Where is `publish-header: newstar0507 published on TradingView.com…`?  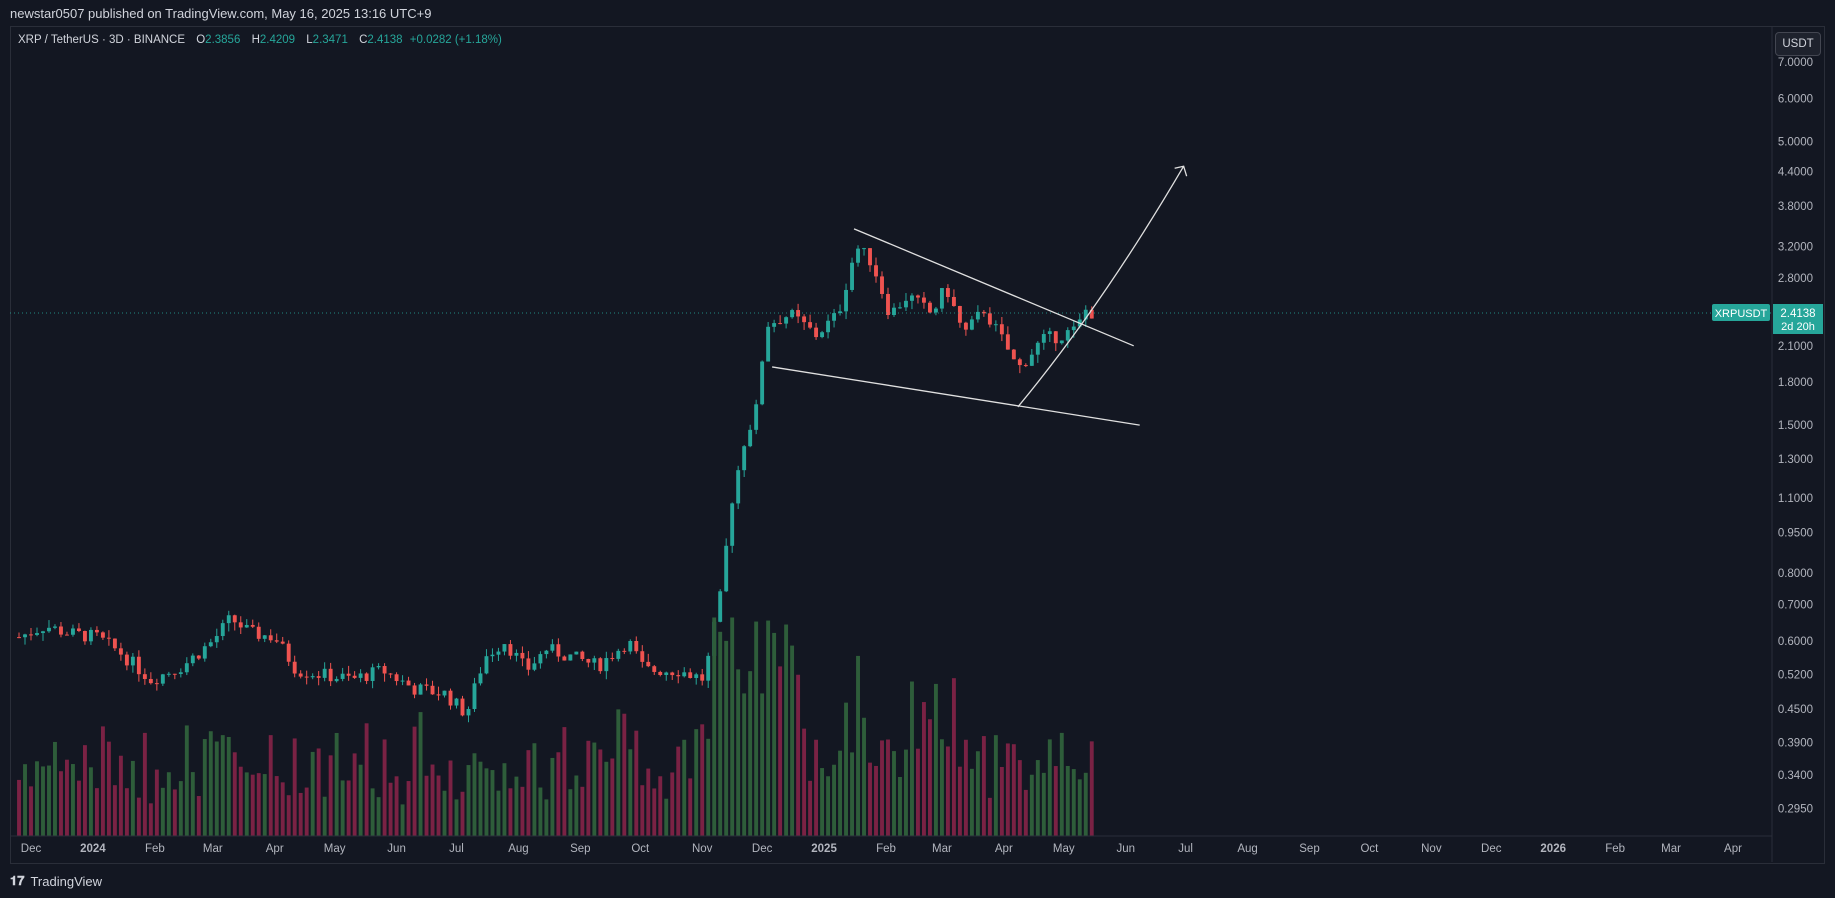 publish-header: newstar0507 published on TradingView.com… is located at coordinates (917, 13).